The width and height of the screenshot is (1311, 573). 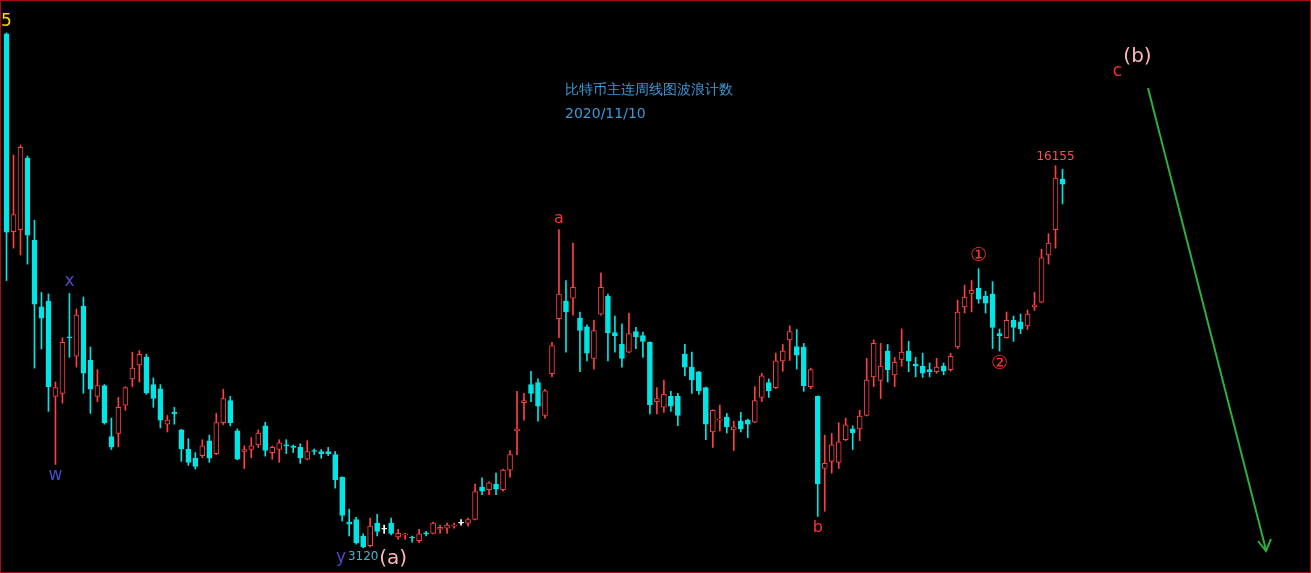 What do you see at coordinates (1055, 155) in the screenshot?
I see `annotation: 16155` at bounding box center [1055, 155].